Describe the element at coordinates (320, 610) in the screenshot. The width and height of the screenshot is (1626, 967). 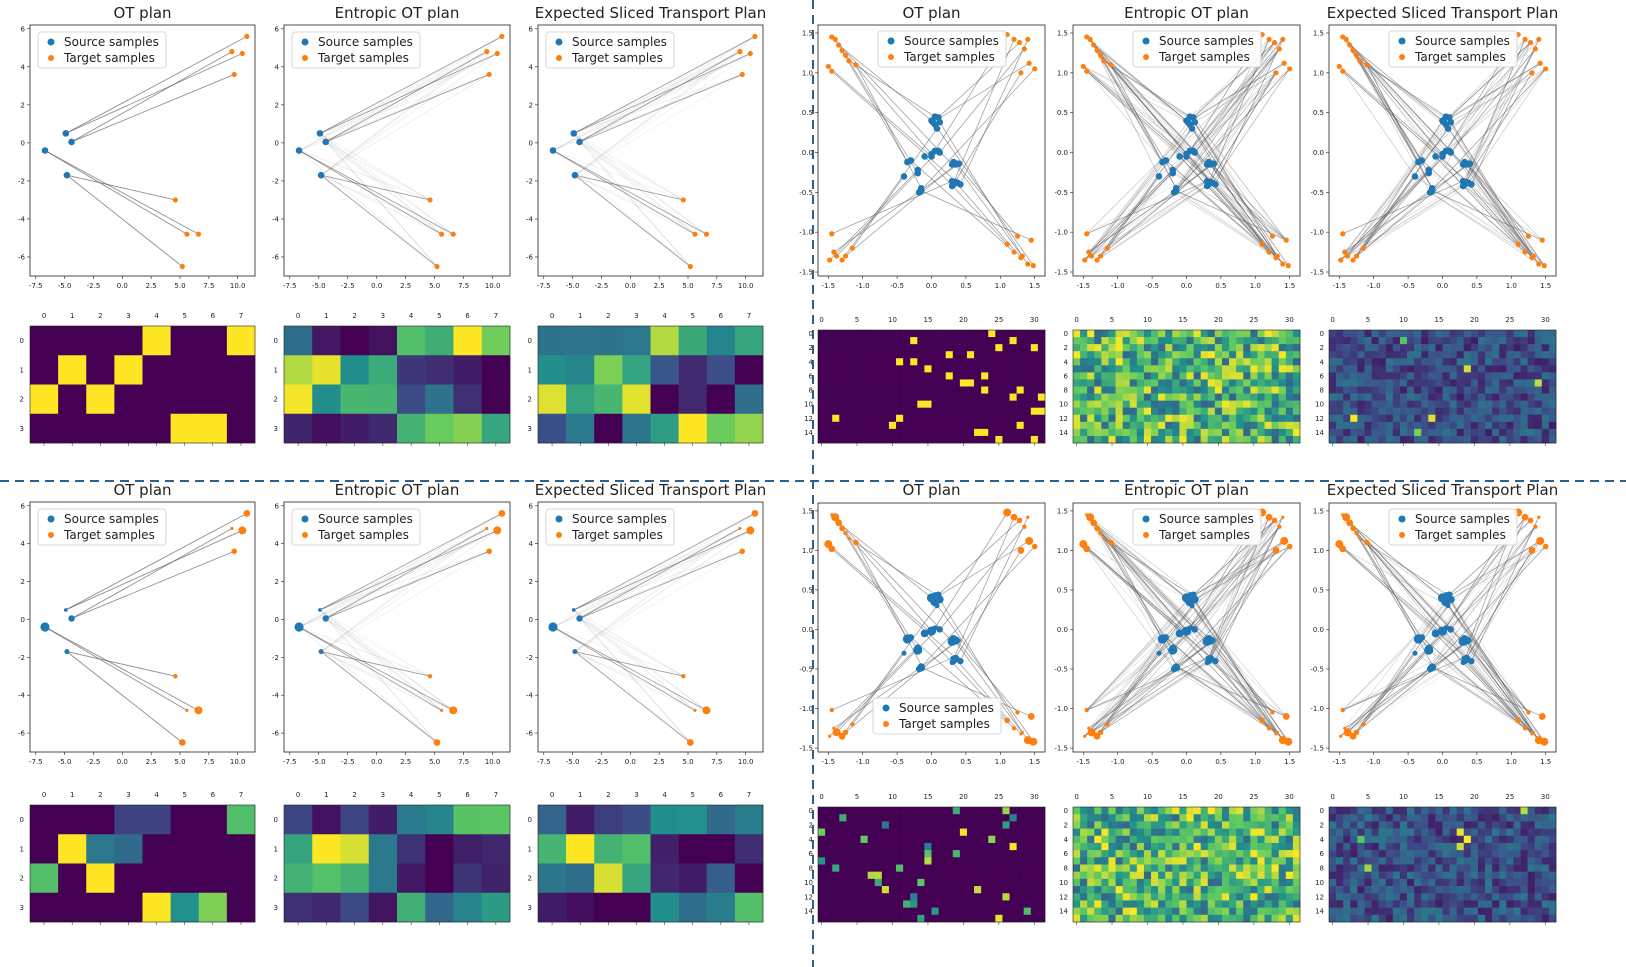
I see `source-point` at that location.